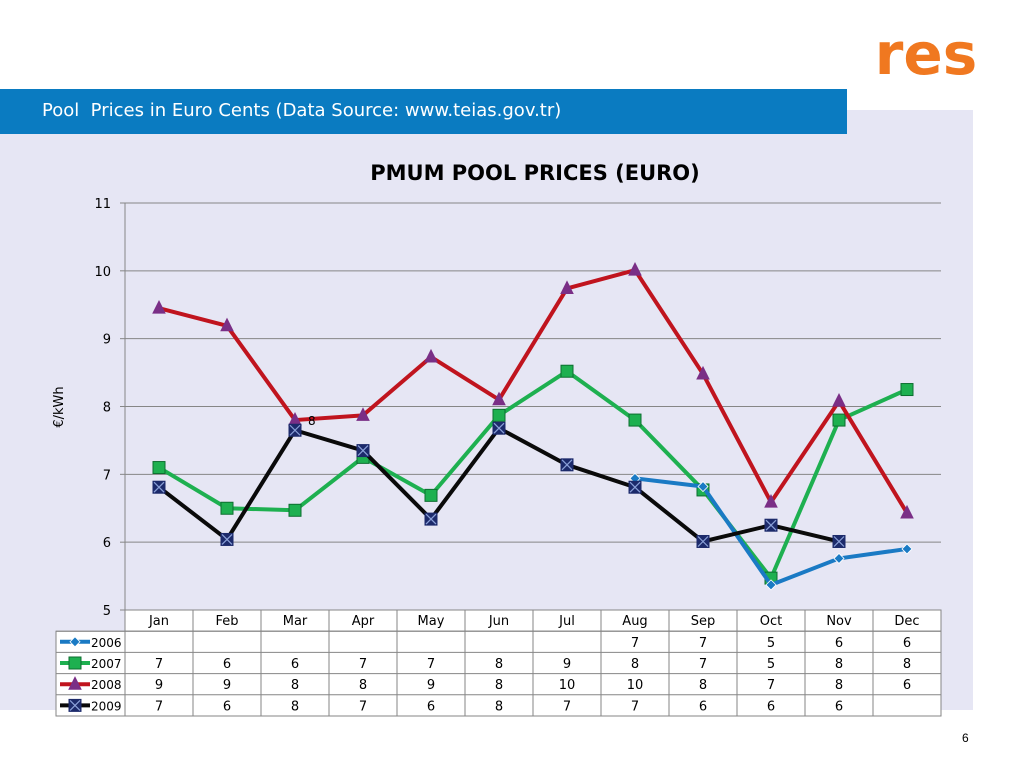 The image size is (1024, 768). Describe the element at coordinates (295, 621) in the screenshot. I see `x-tick-label: Mar` at that location.